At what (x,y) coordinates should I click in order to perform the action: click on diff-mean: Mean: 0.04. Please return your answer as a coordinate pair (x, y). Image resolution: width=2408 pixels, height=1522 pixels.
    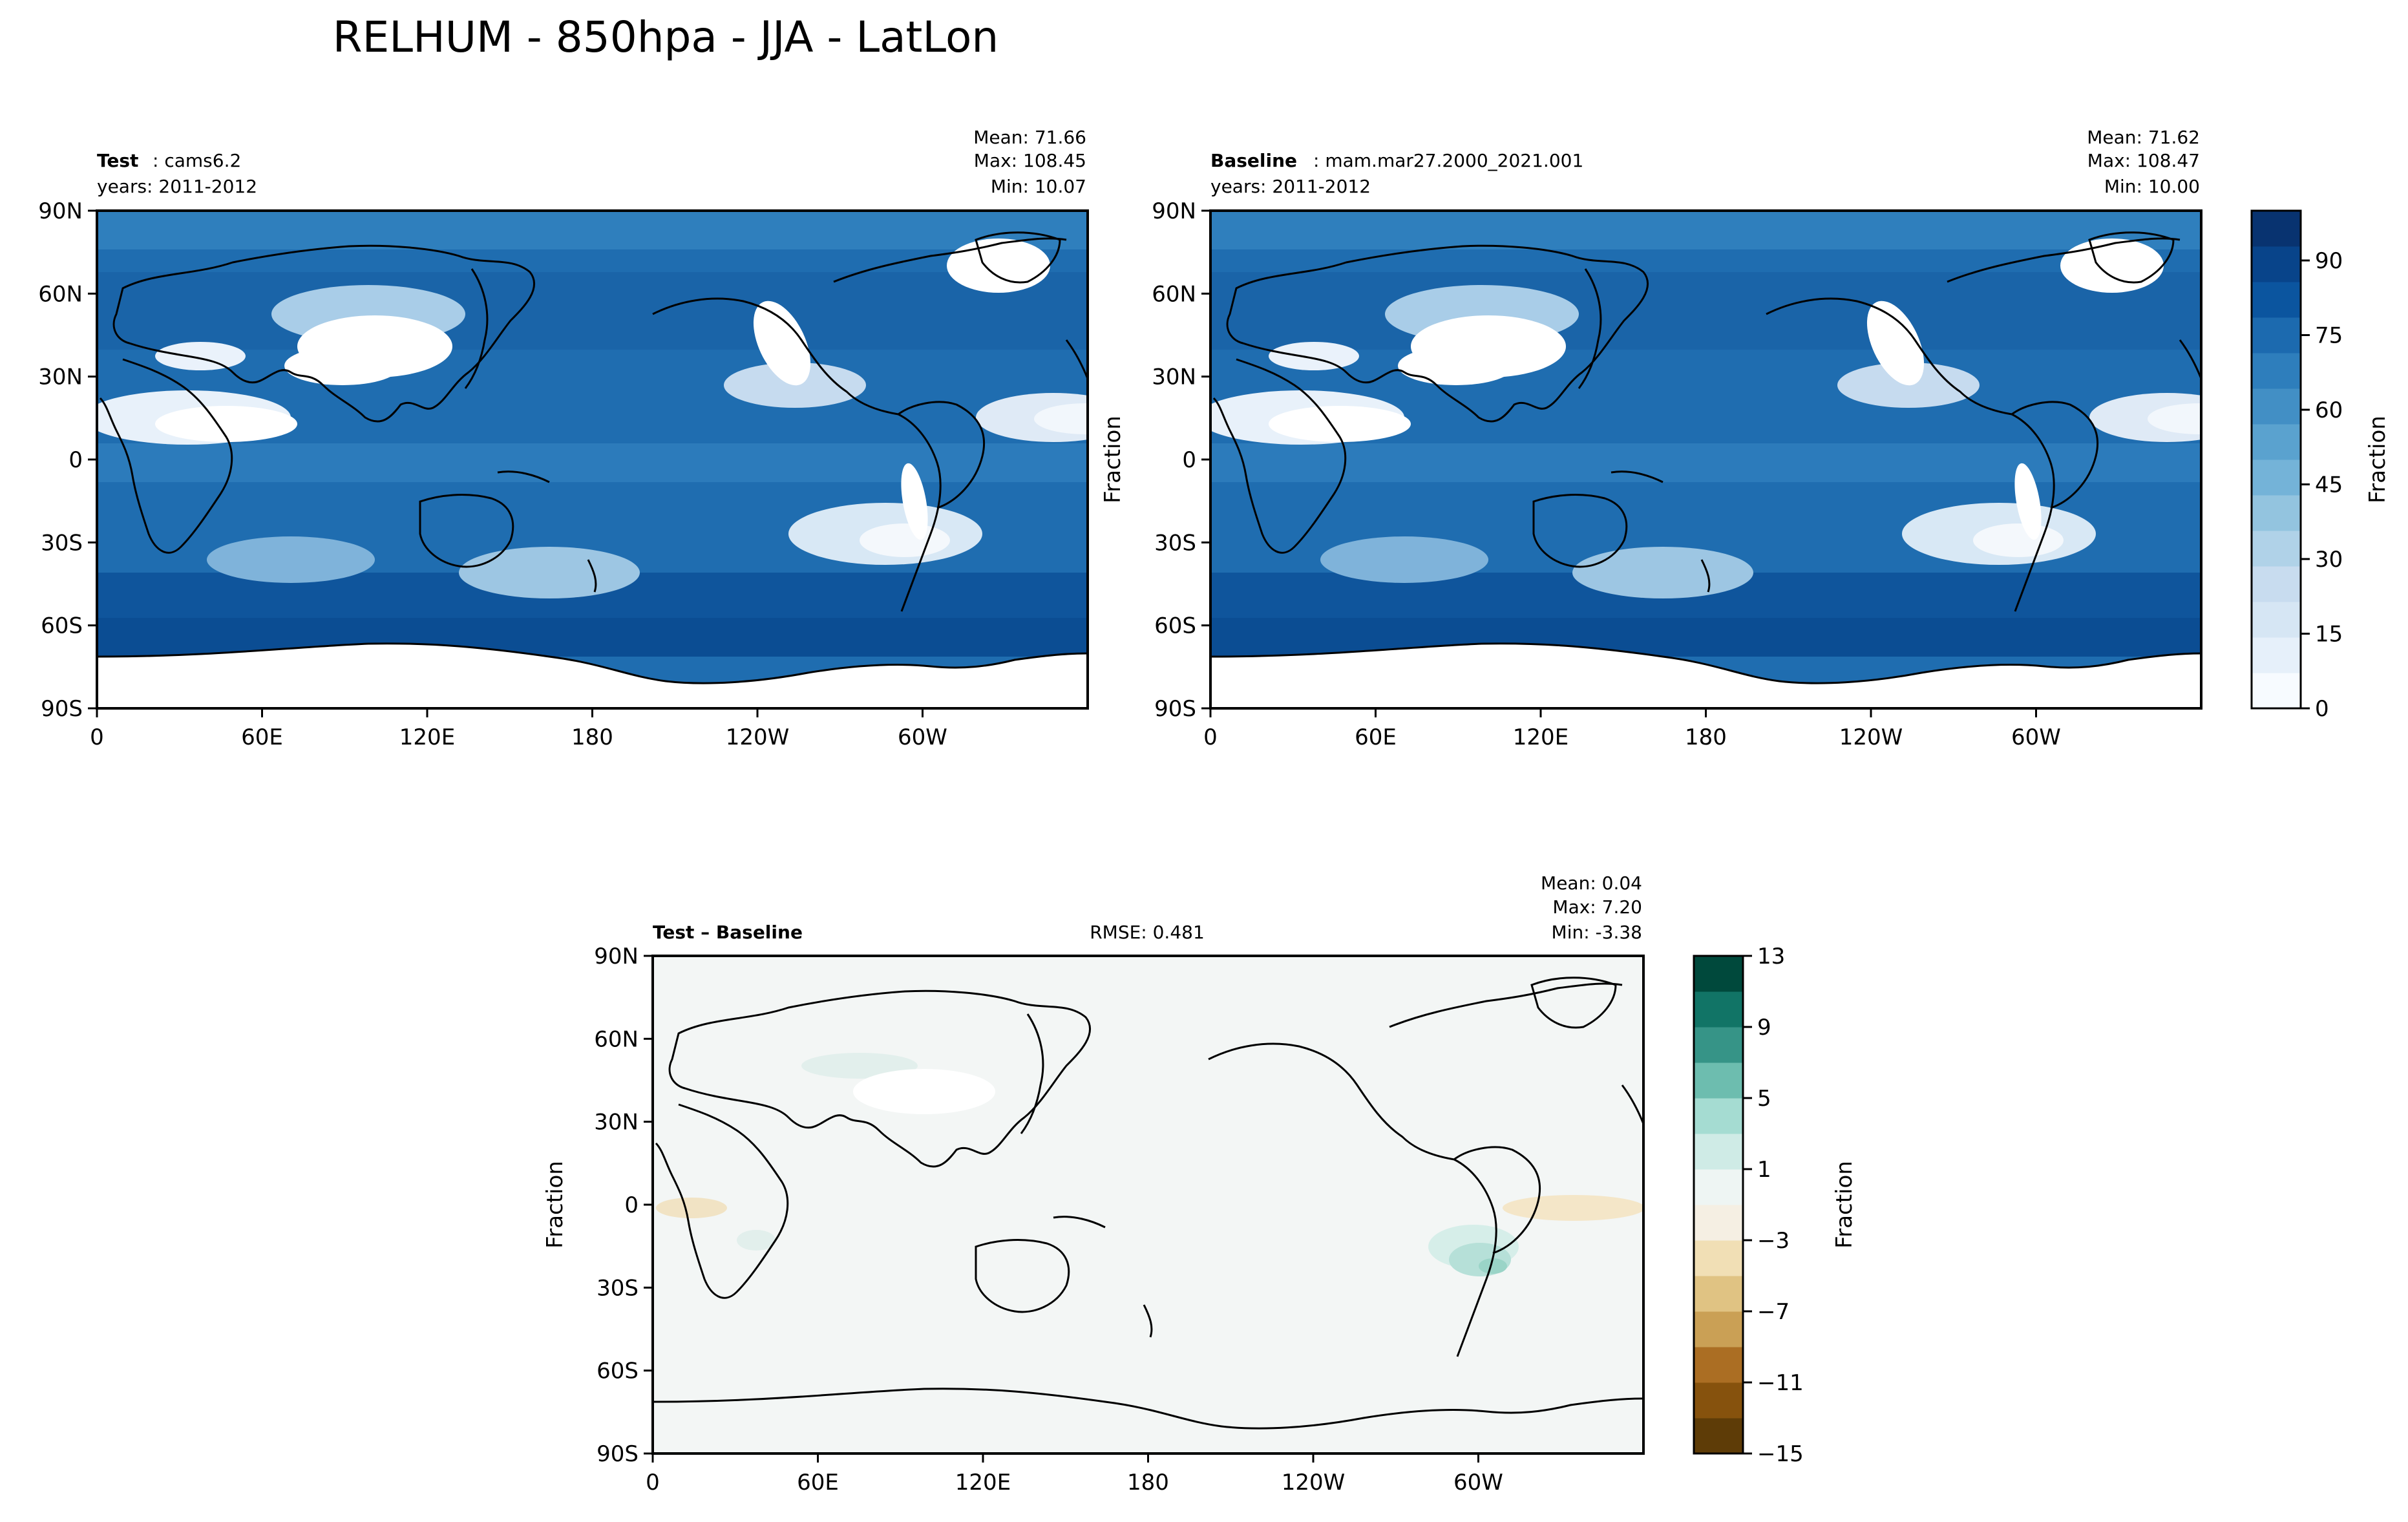
    Looking at the image, I should click on (1591, 883).